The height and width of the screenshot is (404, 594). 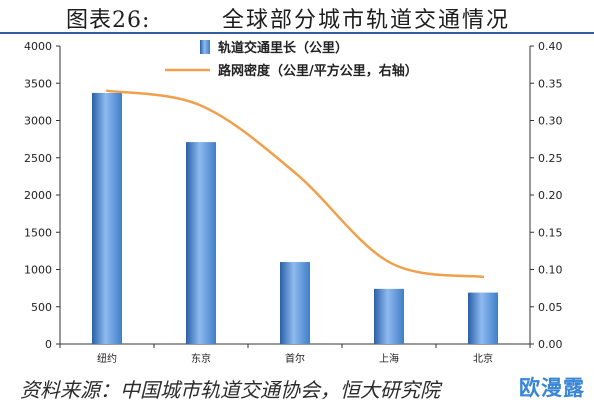 I want to click on y-tick-label-right: 0.25, so click(x=550, y=158).